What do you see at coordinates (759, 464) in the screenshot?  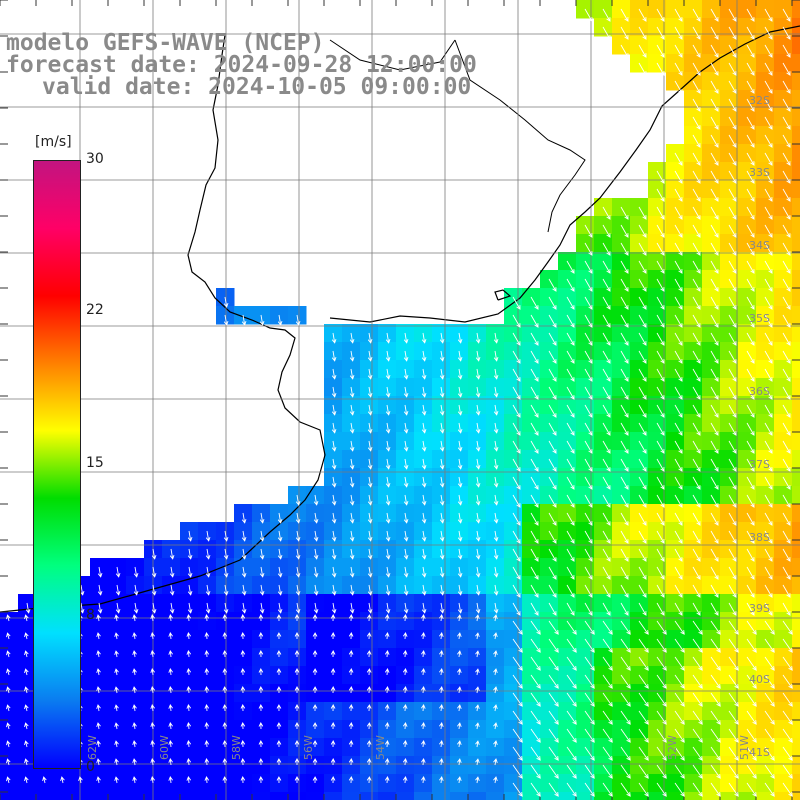 I see `latitude-label: 37S` at bounding box center [759, 464].